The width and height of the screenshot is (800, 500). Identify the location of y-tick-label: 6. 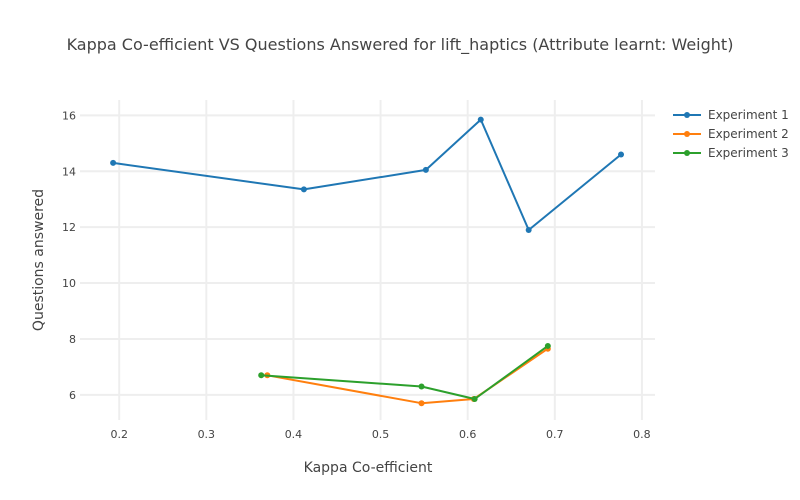
(72, 395).